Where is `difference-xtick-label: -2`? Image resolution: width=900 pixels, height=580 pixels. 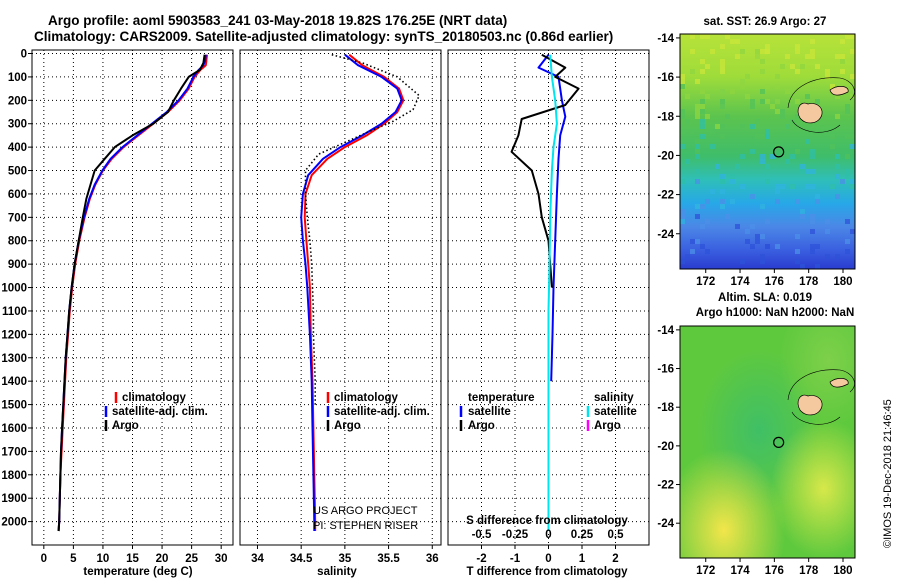 difference-xtick-label: -2 is located at coordinates (481, 559).